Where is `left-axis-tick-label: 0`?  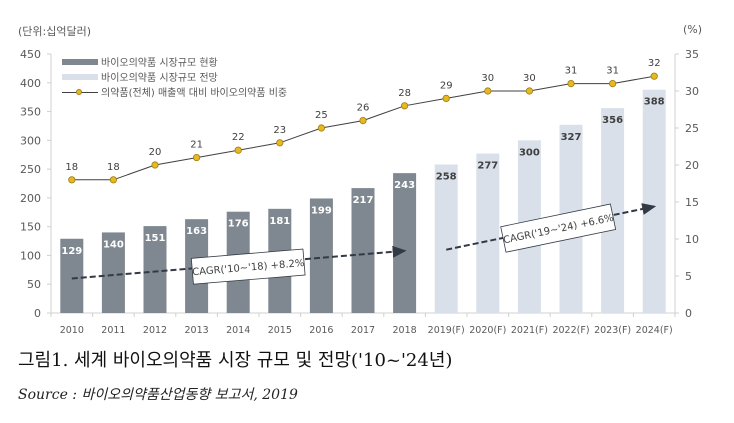
left-axis-tick-label: 0 is located at coordinates (37, 313).